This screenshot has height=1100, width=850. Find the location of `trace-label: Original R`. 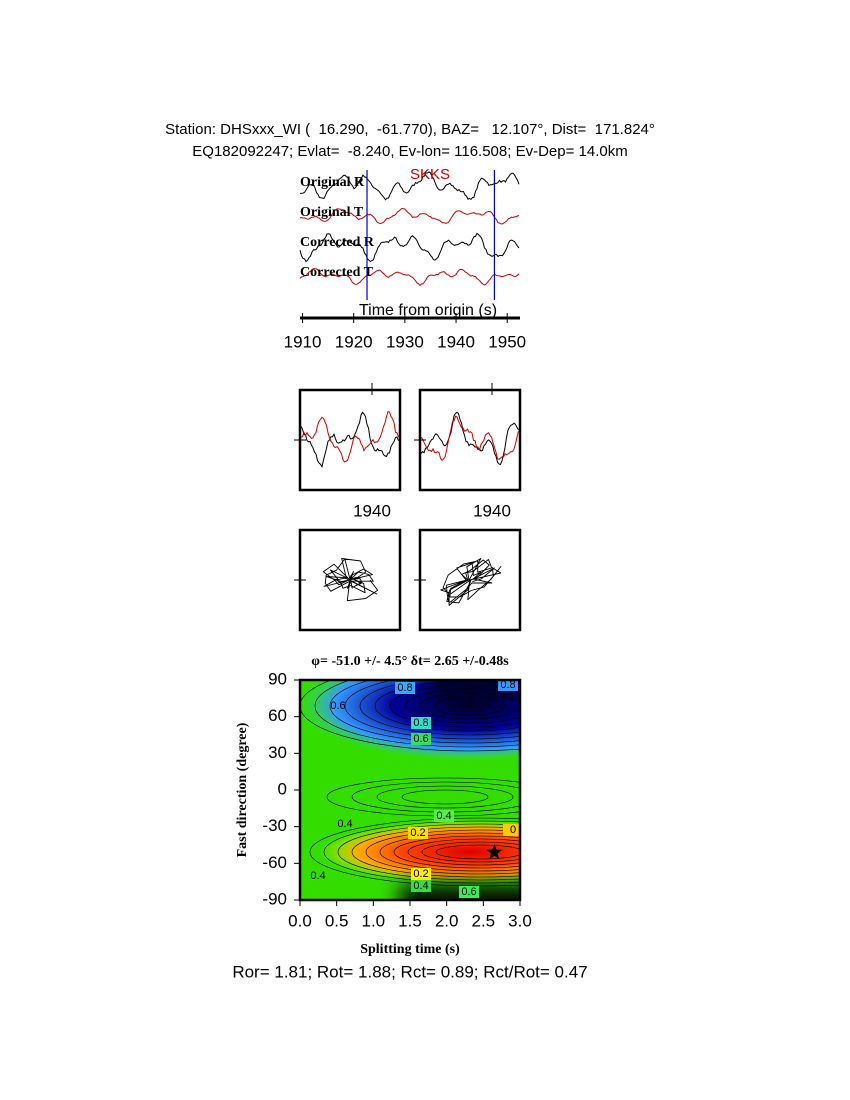

trace-label: Original R is located at coordinates (332, 182).